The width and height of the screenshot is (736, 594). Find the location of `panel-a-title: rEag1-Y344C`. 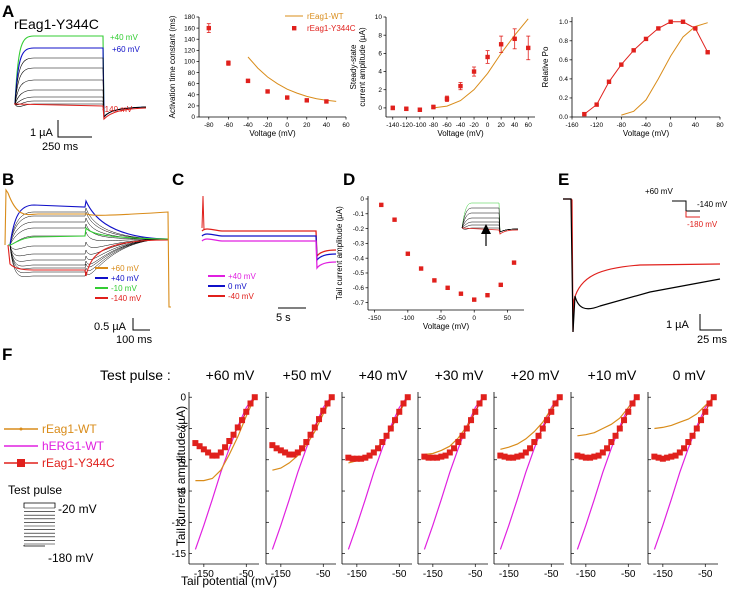

panel-a-title: rEag1-Y344C is located at coordinates (56, 24).